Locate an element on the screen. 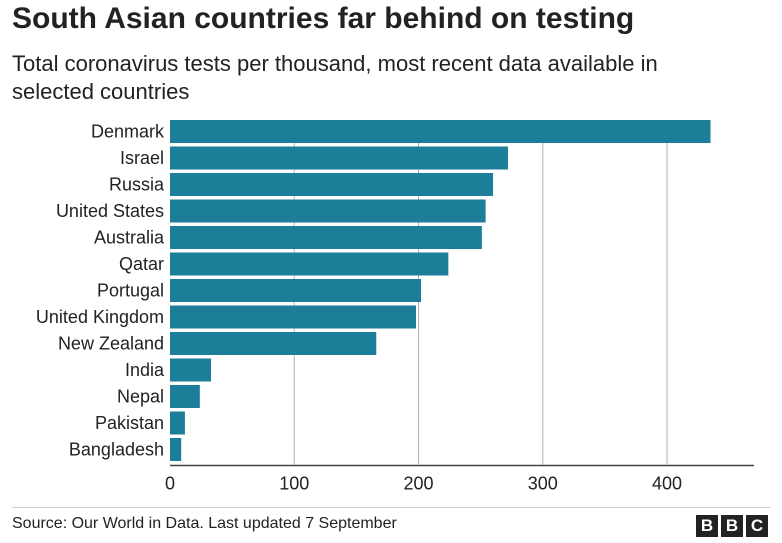 Image resolution: width=782 pixels, height=543 pixels. category-label: Russia is located at coordinates (137, 185).